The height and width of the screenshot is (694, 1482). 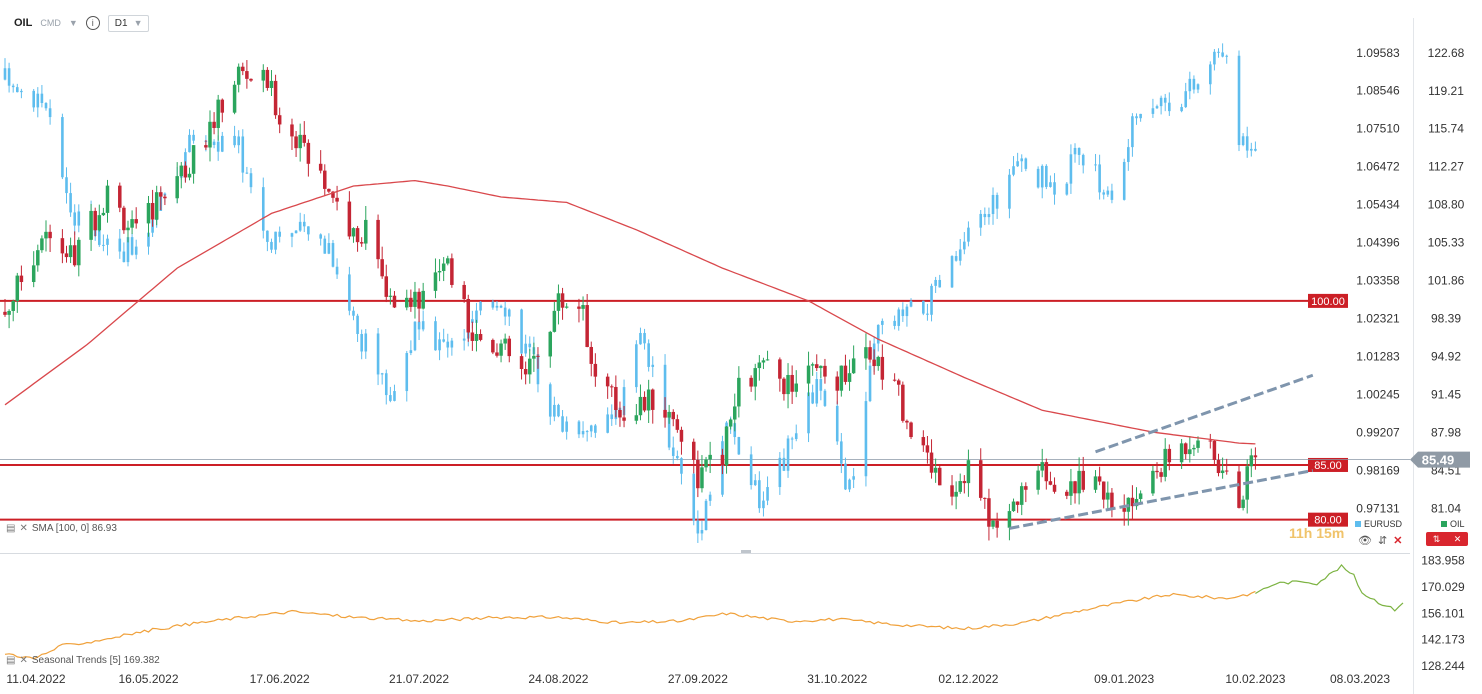 What do you see at coordinates (1446, 319) in the screenshot?
I see `price-tick-label: 98.39` at bounding box center [1446, 319].